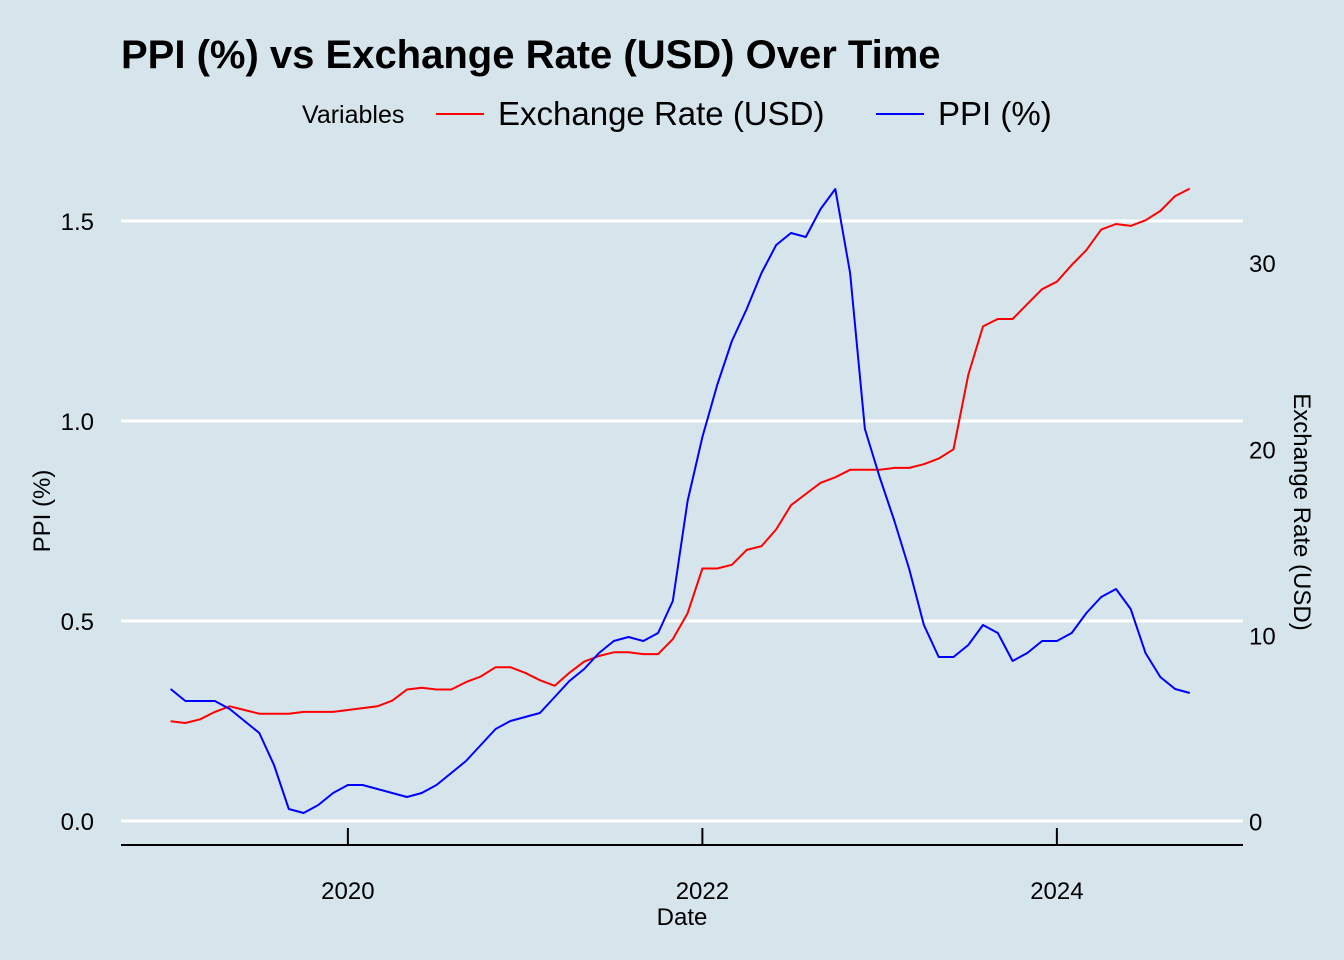  I want to click on x-axis: 2020 2022 2024, so click(682, 866).